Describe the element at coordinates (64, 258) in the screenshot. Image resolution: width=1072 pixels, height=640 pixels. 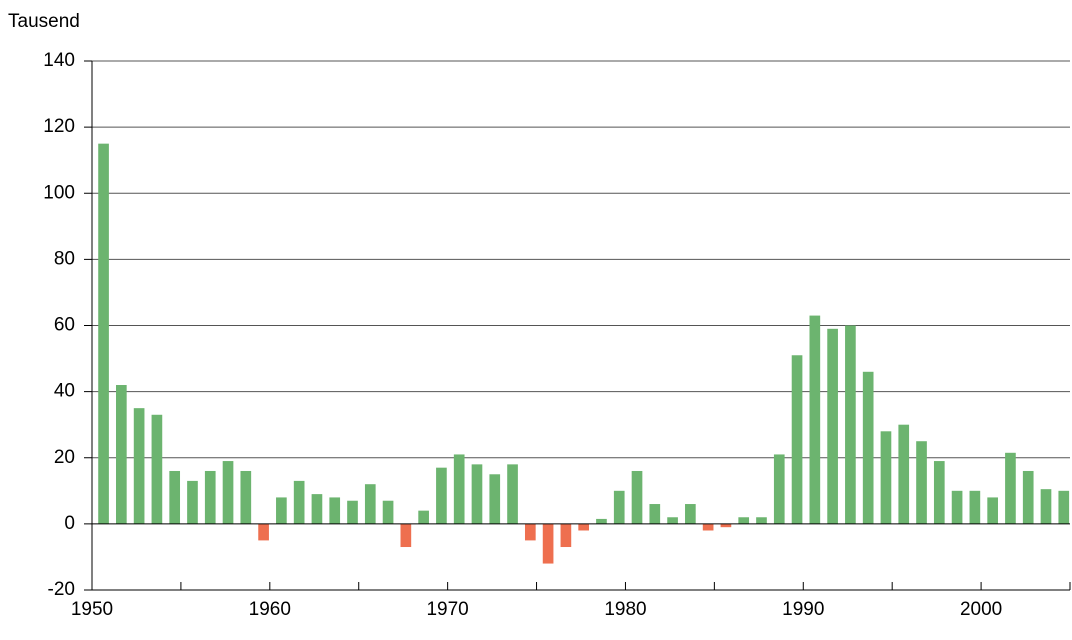
I see `y-tick-label: 80` at that location.